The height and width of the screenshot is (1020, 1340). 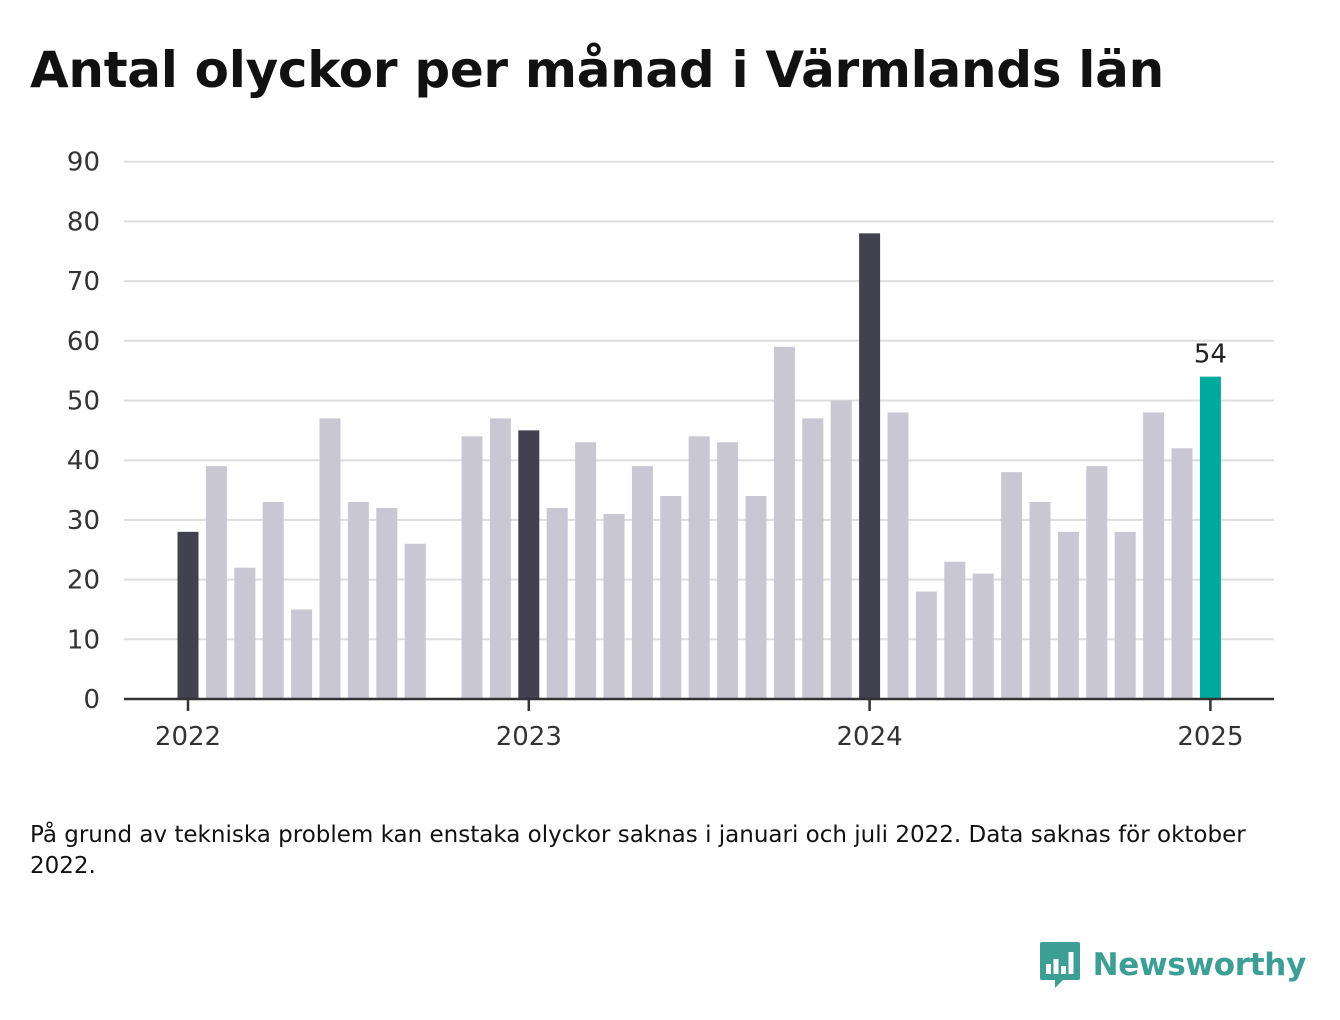 I want to click on y-tick-label: 80, so click(x=83, y=222).